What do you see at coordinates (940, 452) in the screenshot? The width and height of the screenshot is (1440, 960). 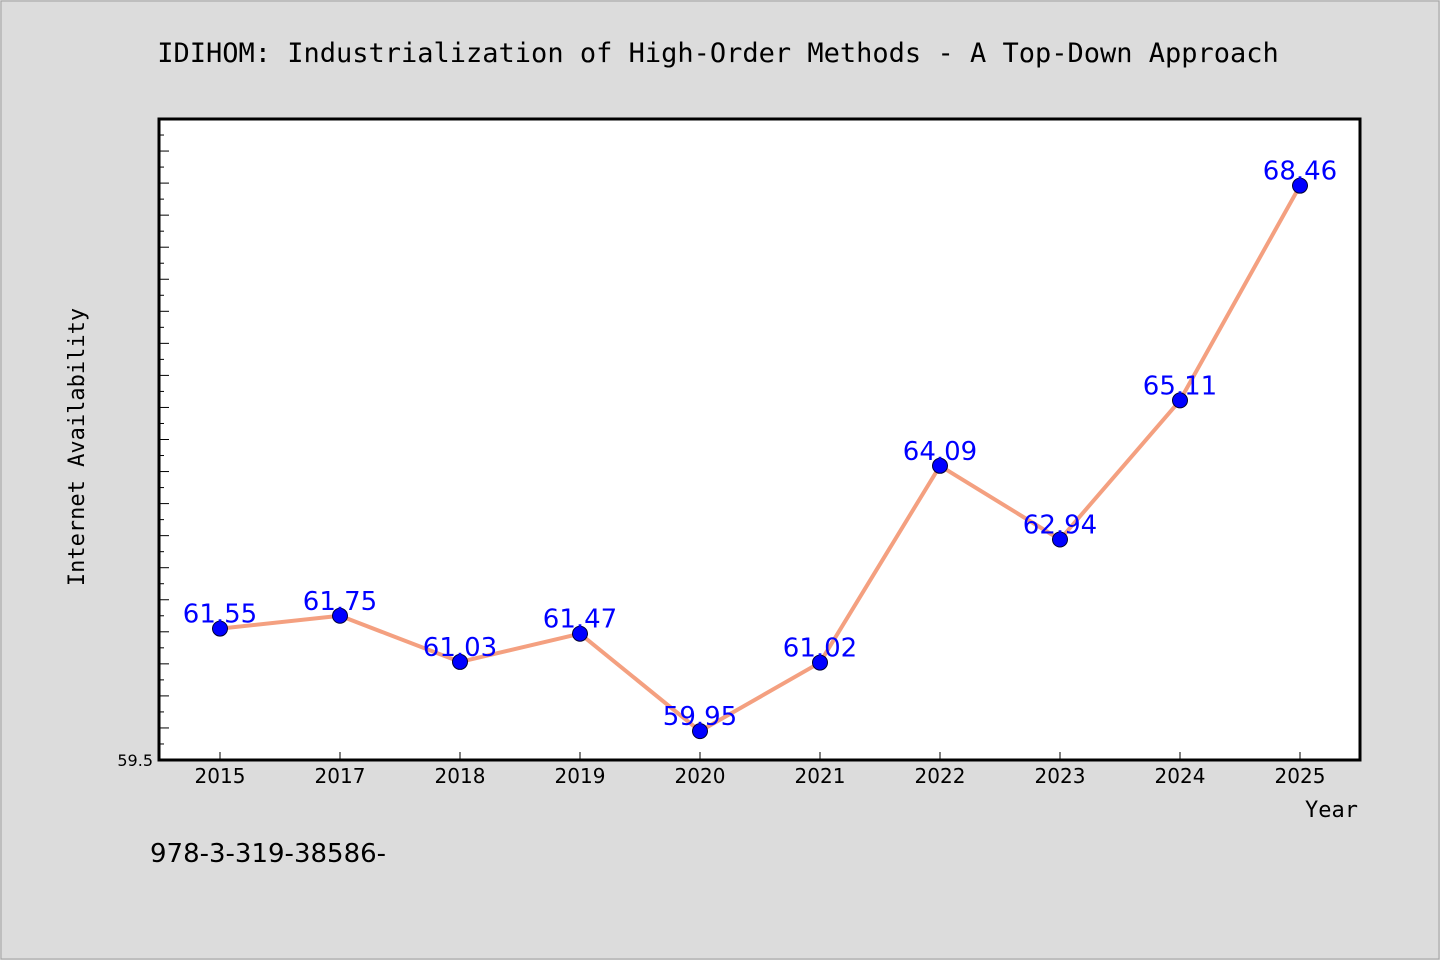 I see `data-label: 64.09` at bounding box center [940, 452].